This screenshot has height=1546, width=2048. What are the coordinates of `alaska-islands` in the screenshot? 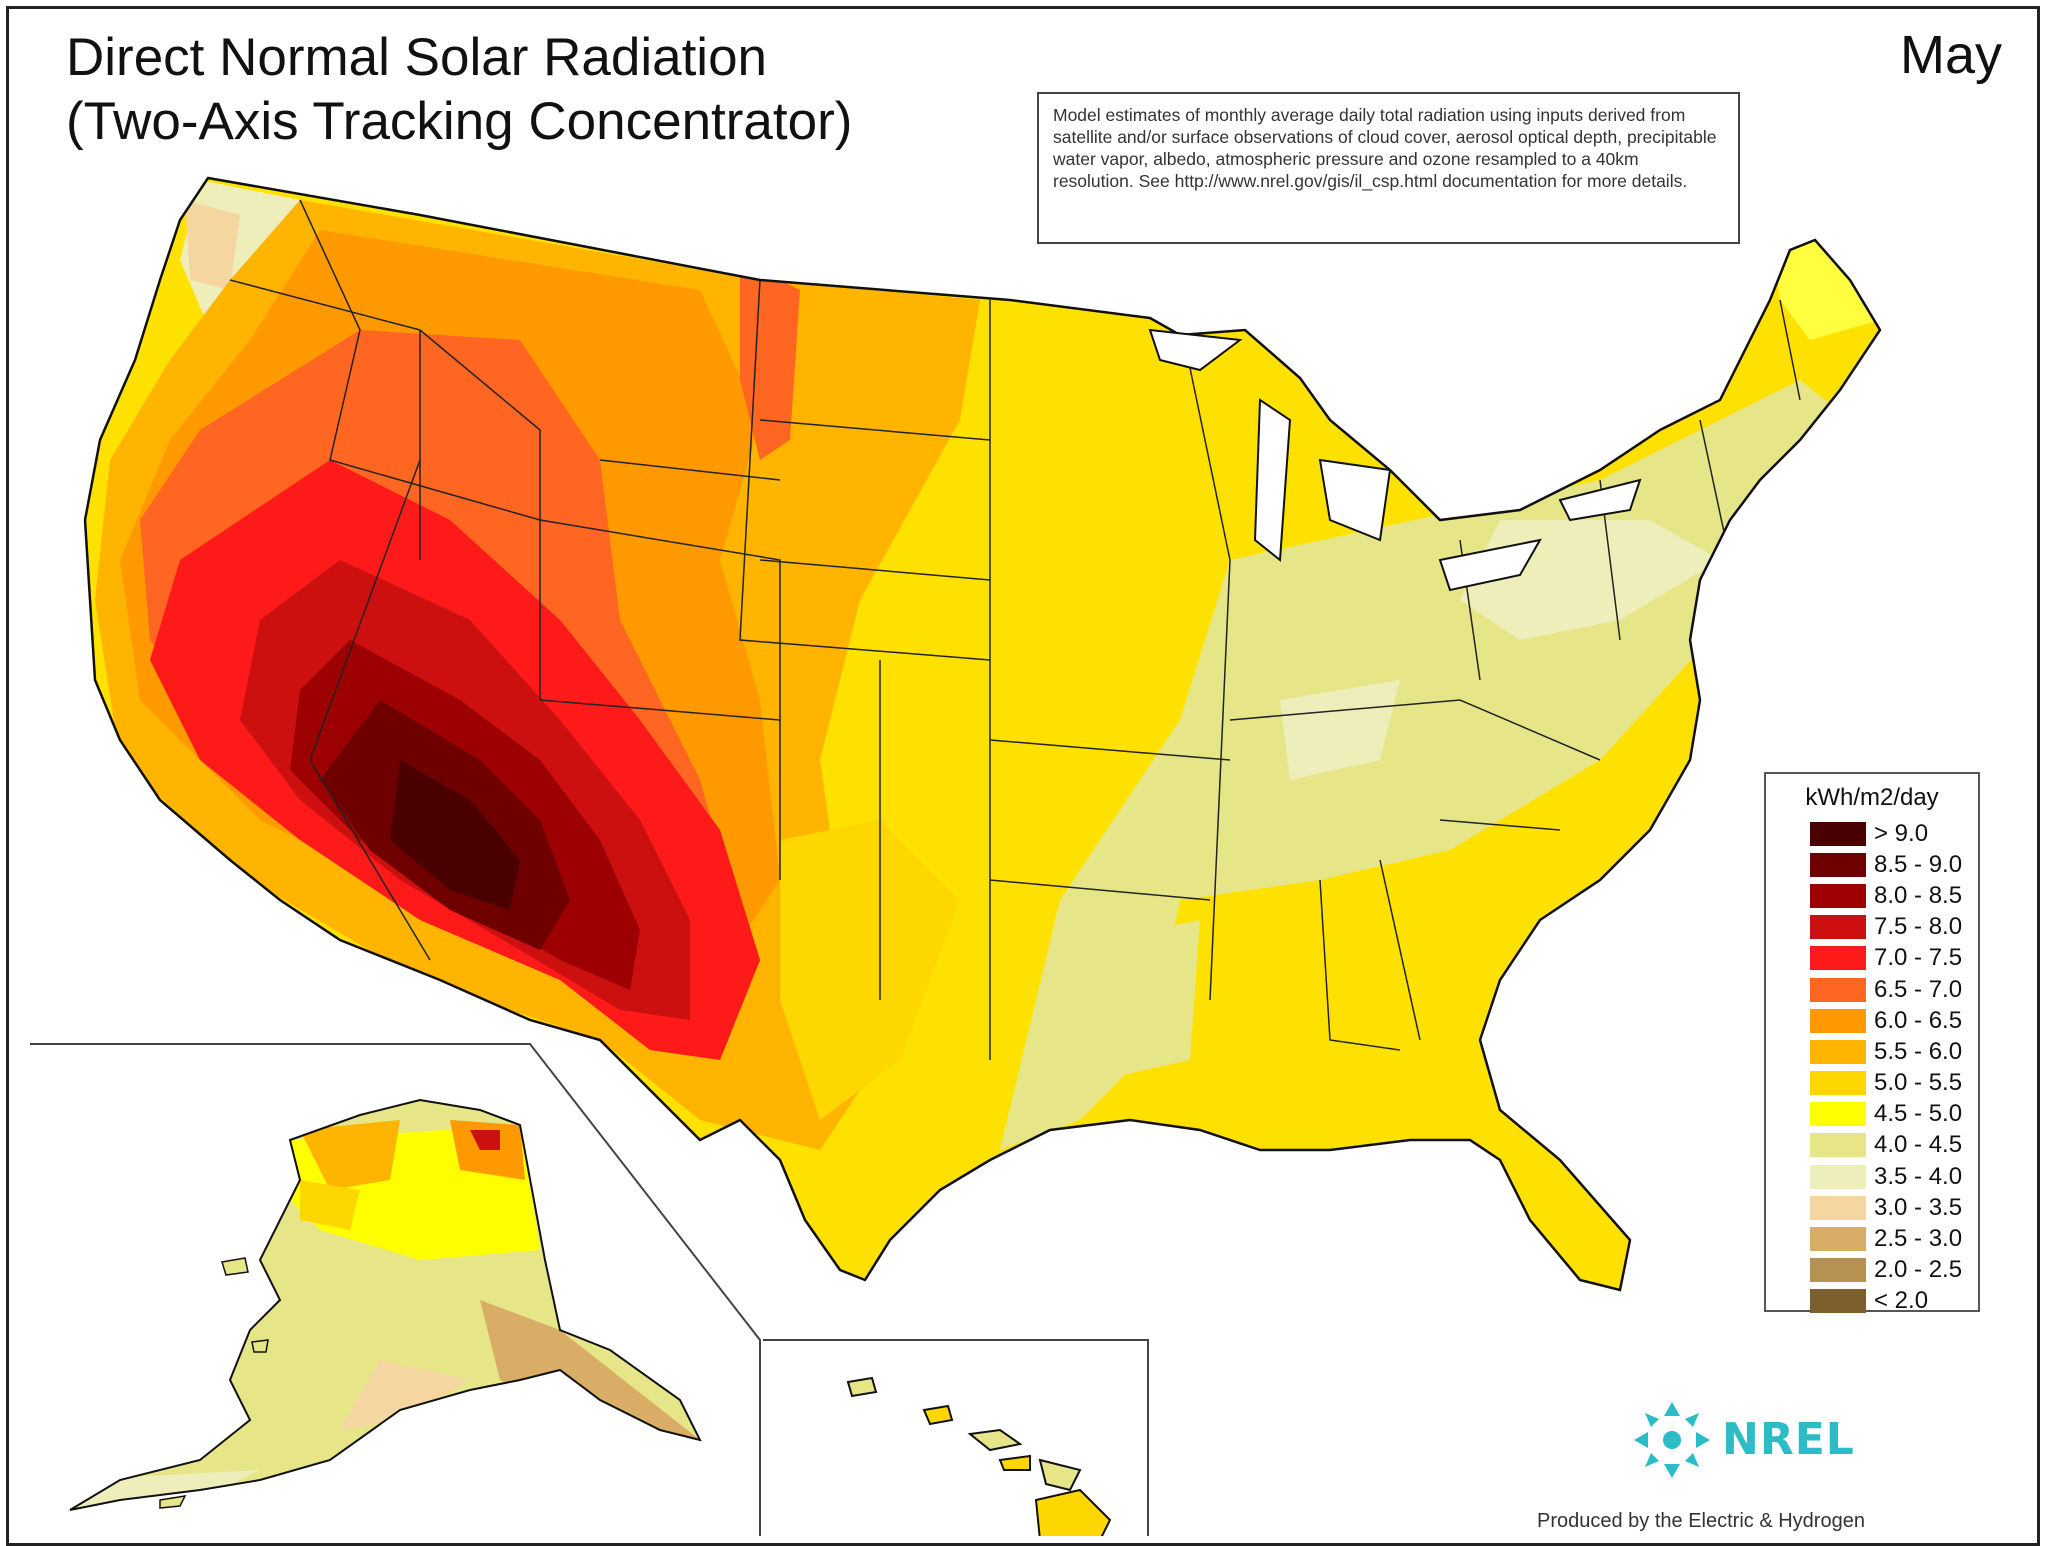 It's located at (214, 1383).